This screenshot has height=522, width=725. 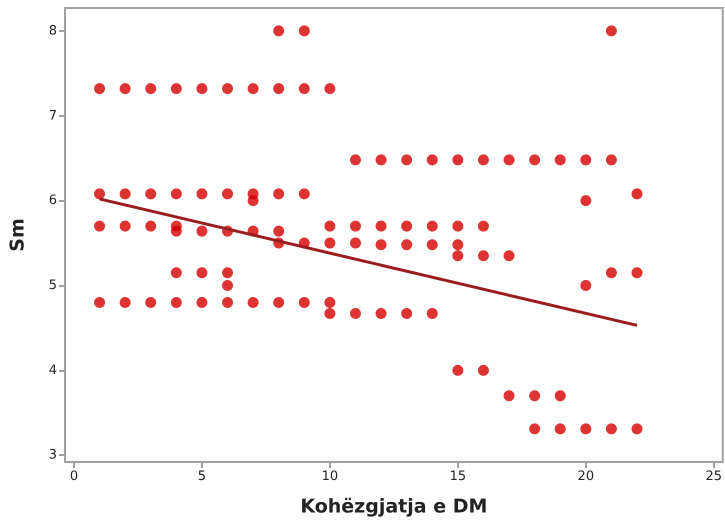 I want to click on y-tick-label: 4, so click(x=52, y=370).